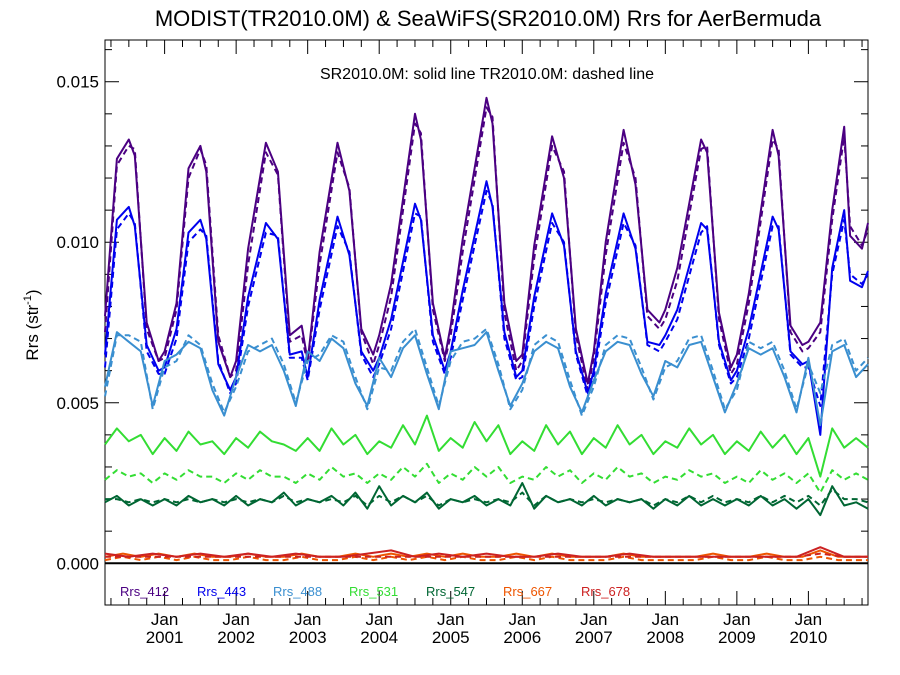 The height and width of the screenshot is (675, 900). What do you see at coordinates (297, 591) in the screenshot?
I see `legend-item: Rrs_488` at bounding box center [297, 591].